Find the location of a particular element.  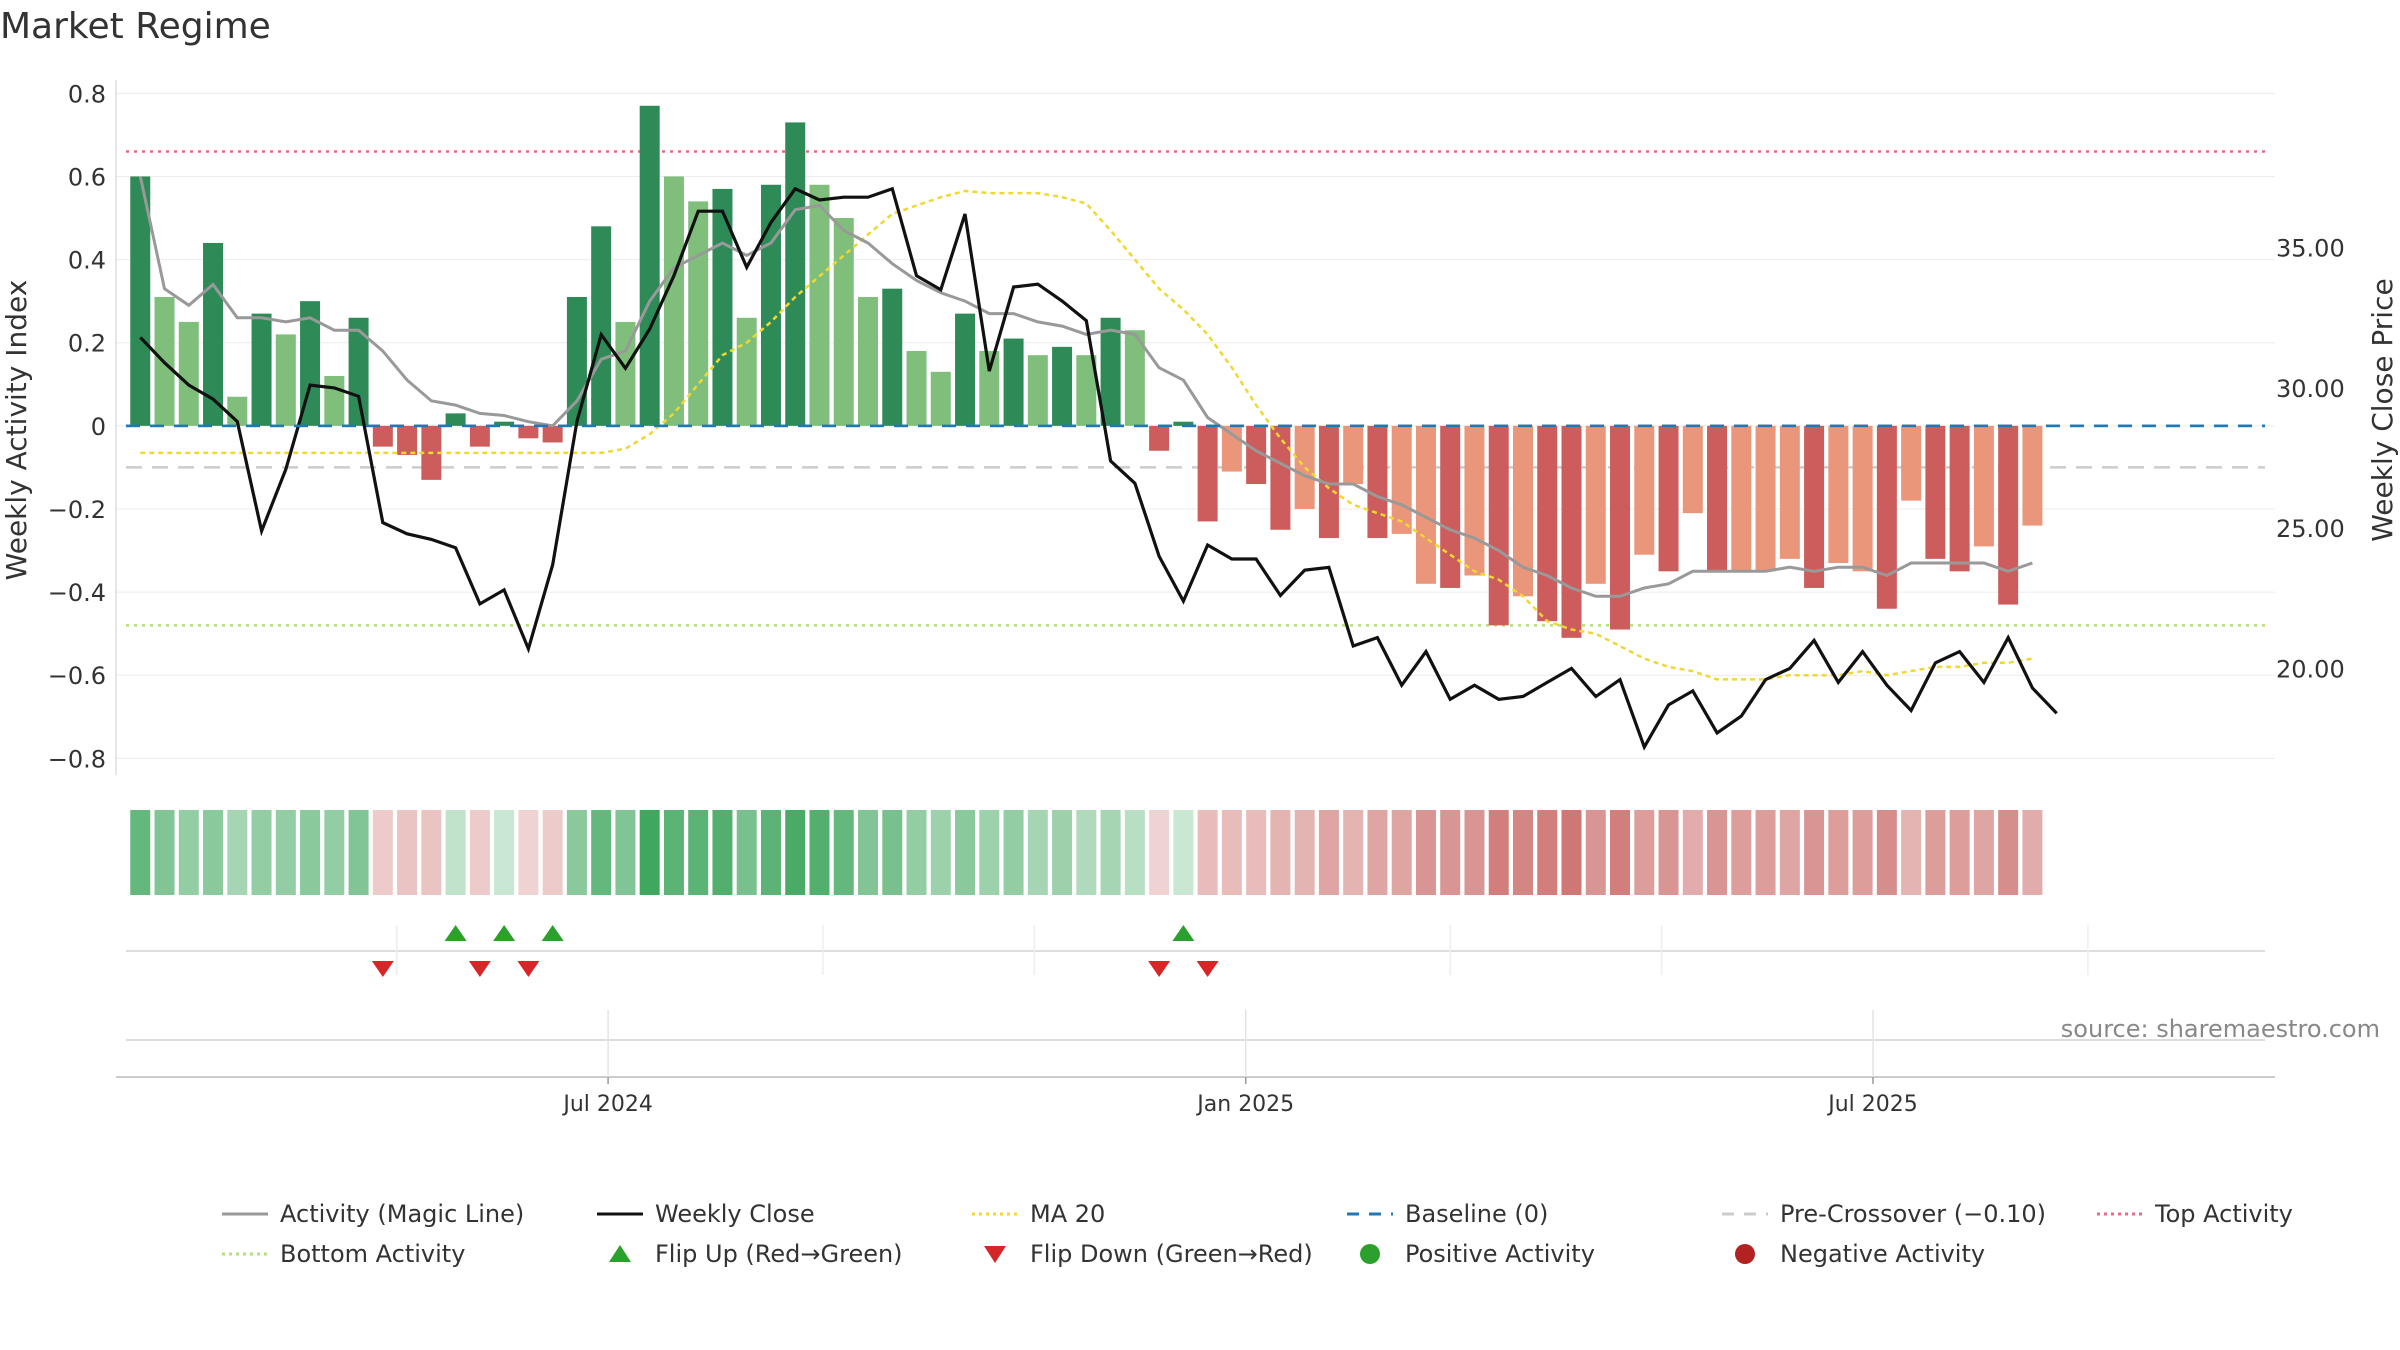

legend-label: Activity (Magic Line) is located at coordinates (402, 1214).